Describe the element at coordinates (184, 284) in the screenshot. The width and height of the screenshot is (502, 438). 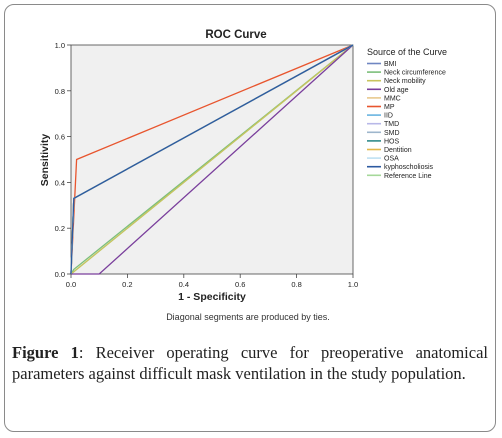
I see `x-tick-label: 0.4` at that location.